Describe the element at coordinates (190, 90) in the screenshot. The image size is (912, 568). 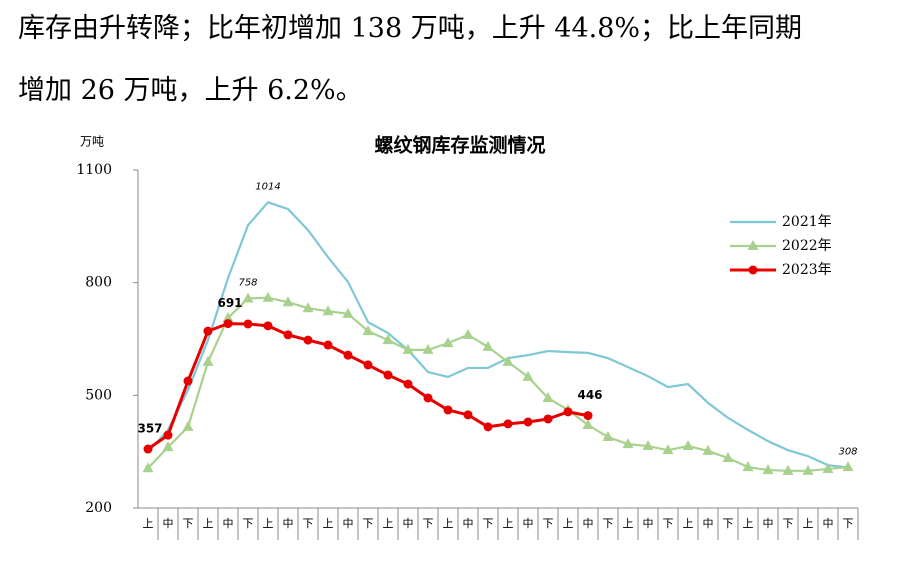
I see `text-line: 增加 26 万吨，上升 6.2%。` at that location.